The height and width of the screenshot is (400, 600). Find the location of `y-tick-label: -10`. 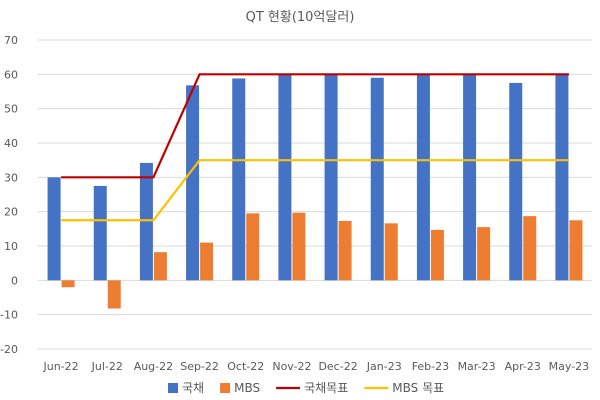

y-tick-label: -10 is located at coordinates (9, 315).